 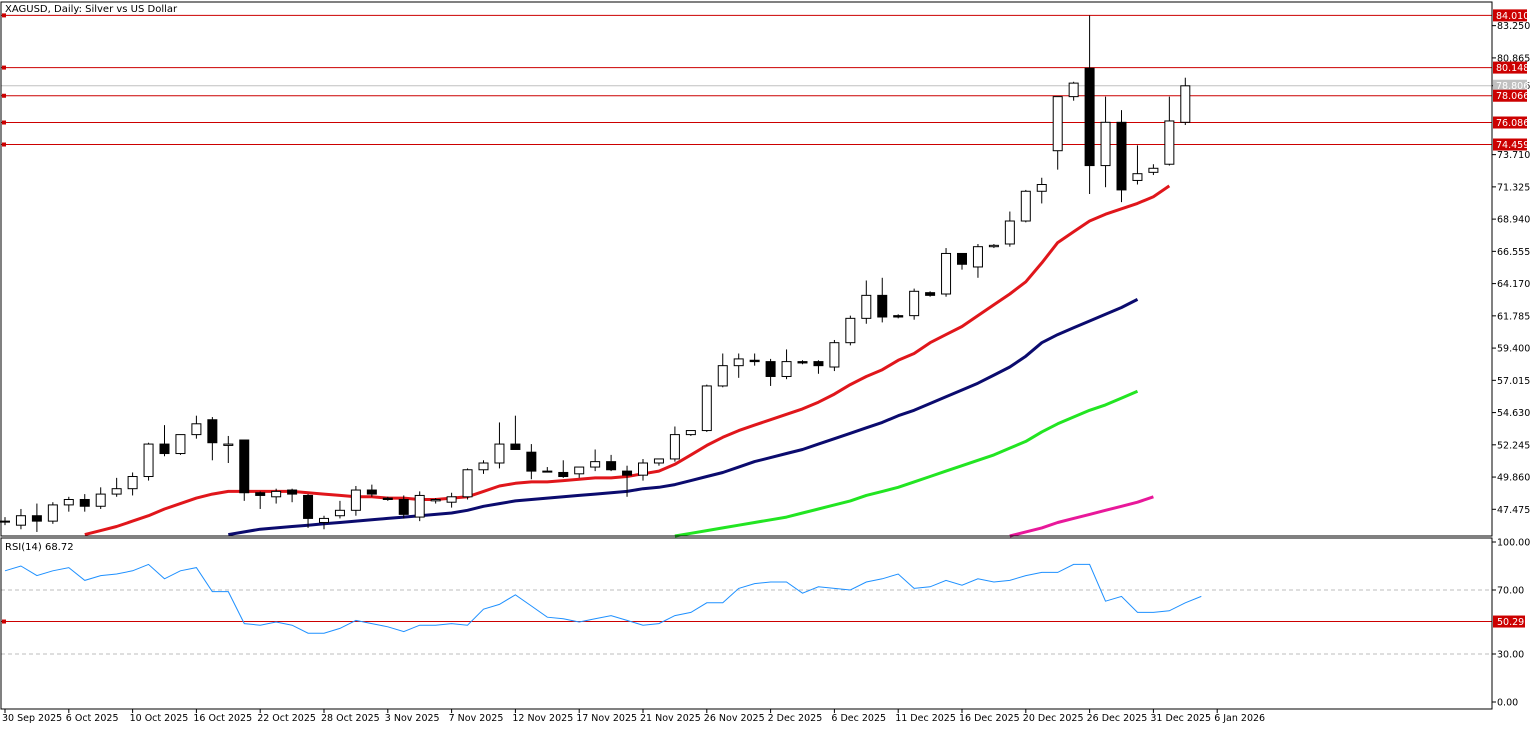 What do you see at coordinates (989, 718) in the screenshot?
I see `time-tick-label: 16 Dec 2025` at bounding box center [989, 718].